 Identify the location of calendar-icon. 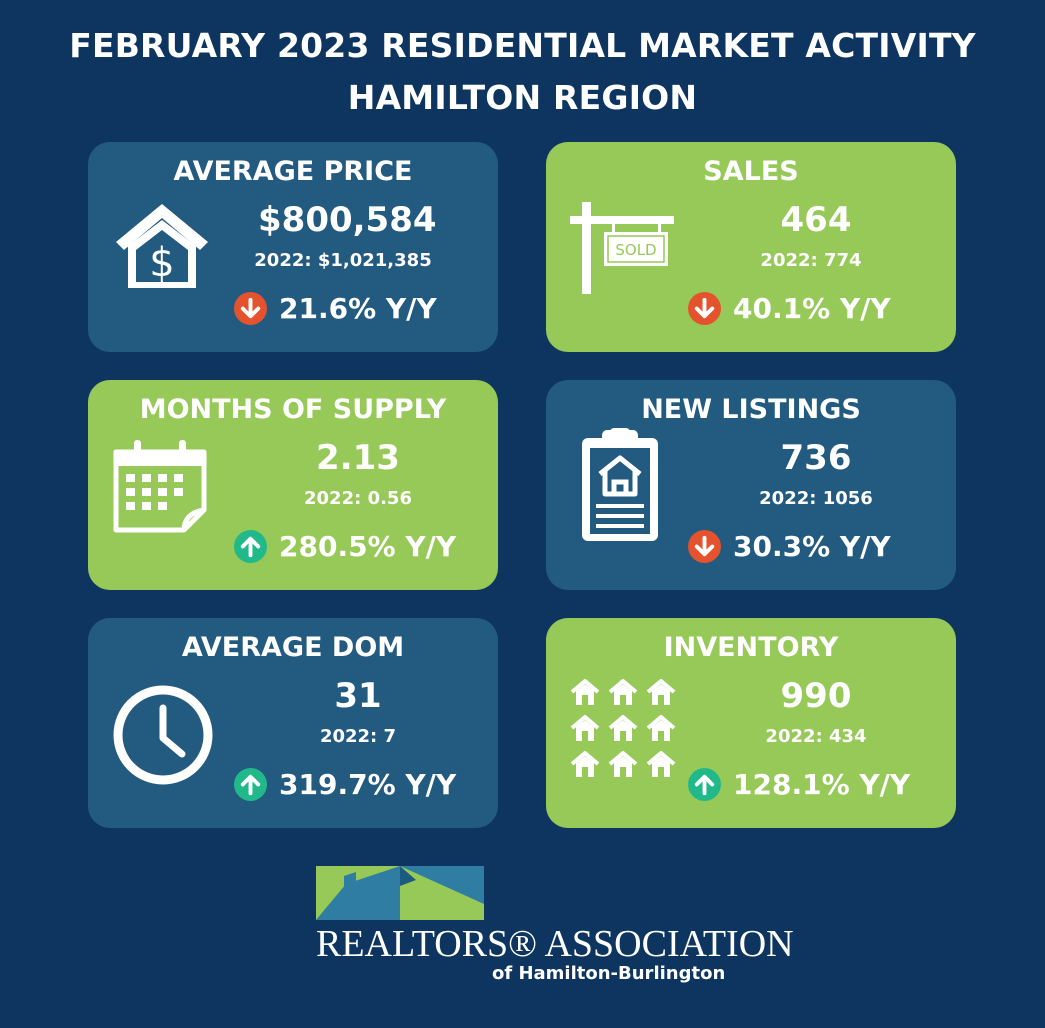
(160, 487).